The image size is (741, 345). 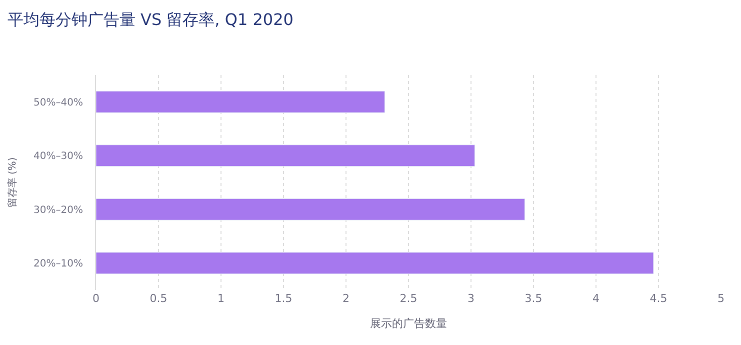 I want to click on x-tick-label: 4, so click(x=596, y=298).